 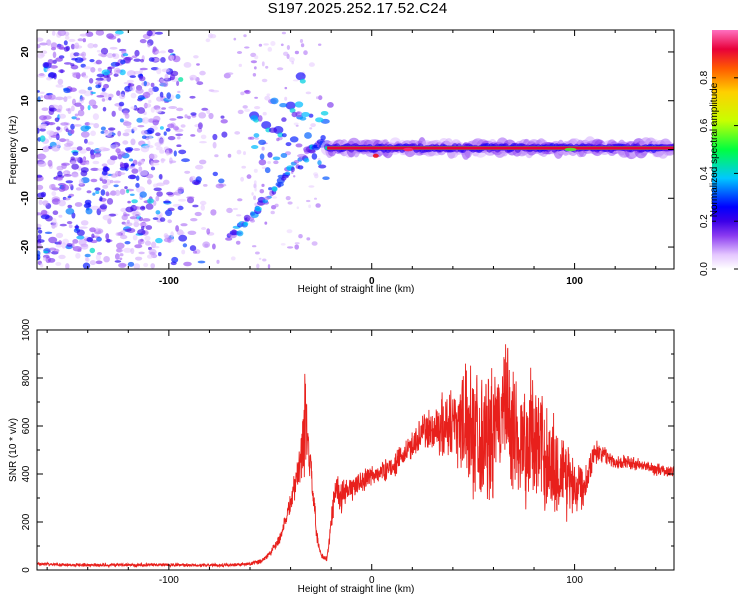 I want to click on x-tick-label: -100, so click(x=169, y=580).